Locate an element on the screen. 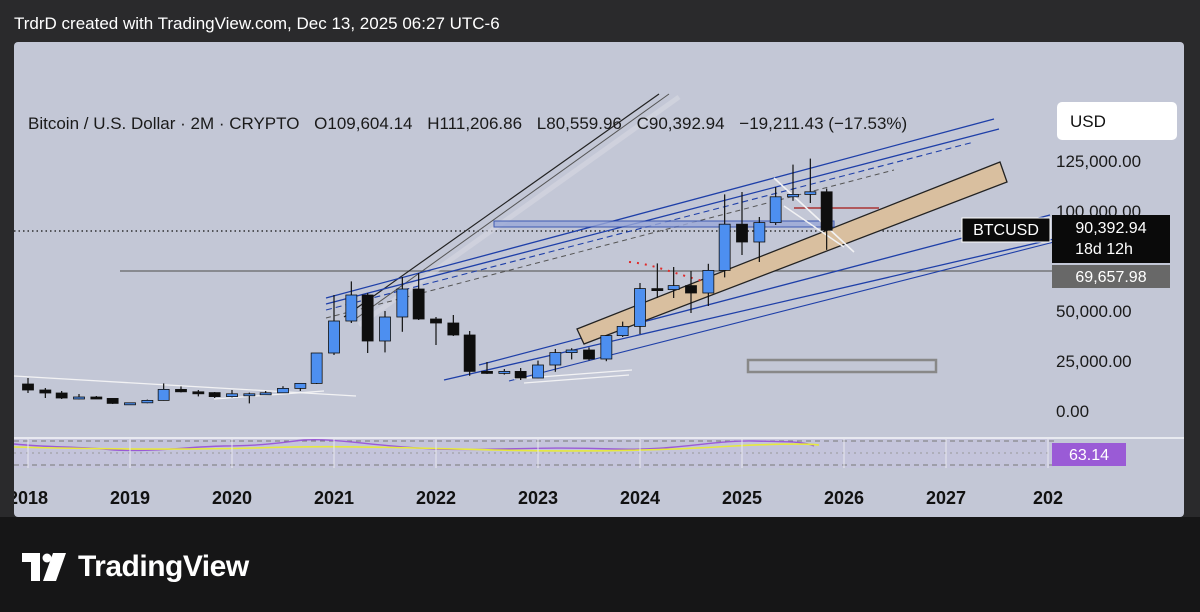 The image size is (1200, 612). legend-symbol: Bitcoin / U.S. Dollar · 2M · CRYPTO is located at coordinates (164, 123).